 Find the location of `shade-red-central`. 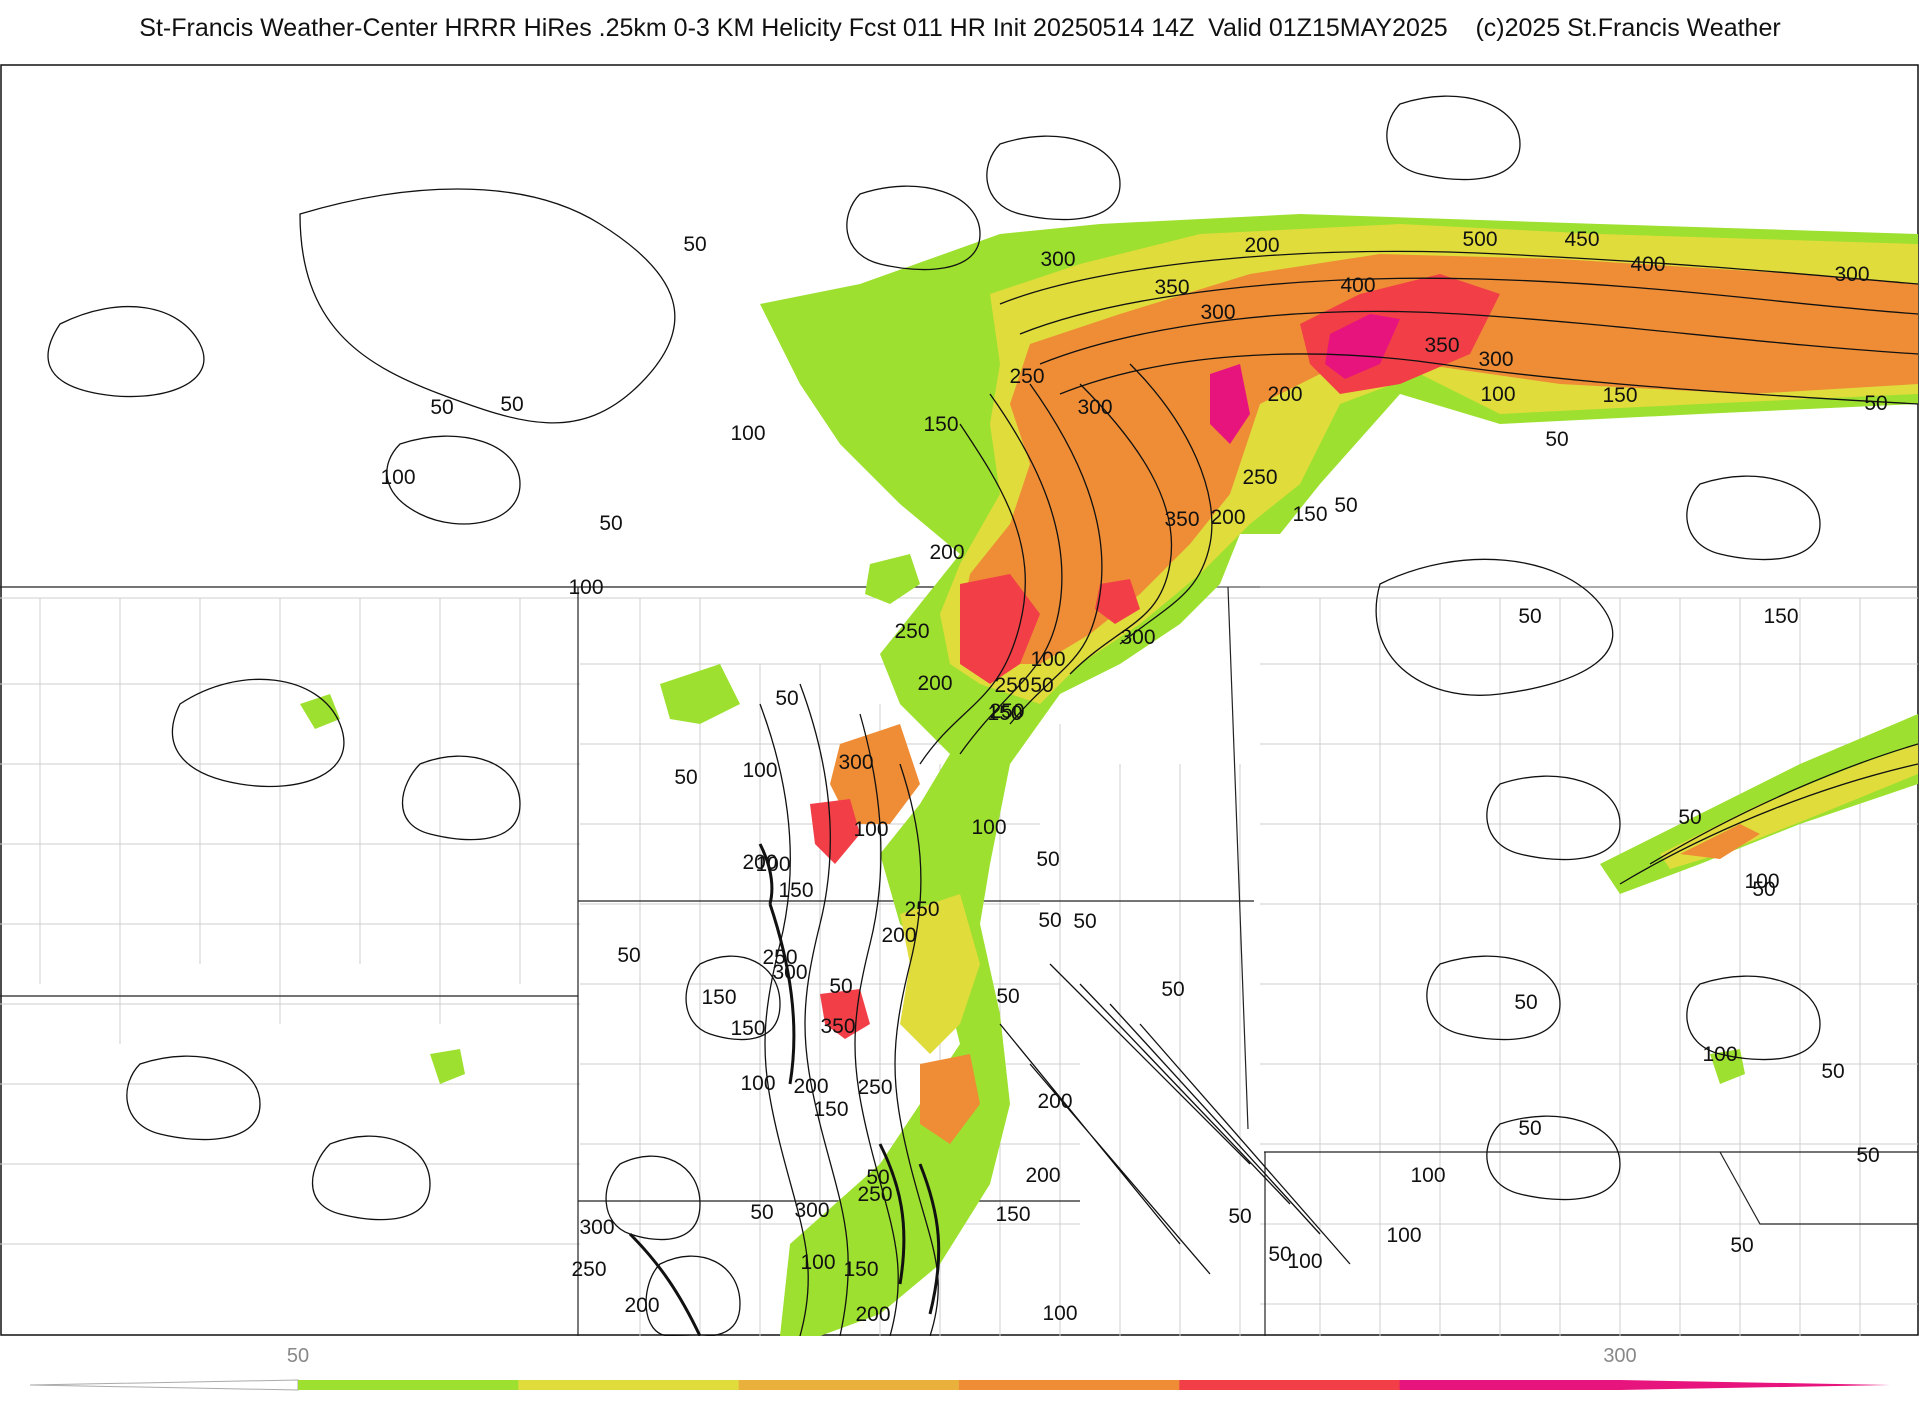

shade-red-central is located at coordinates (1000, 629).